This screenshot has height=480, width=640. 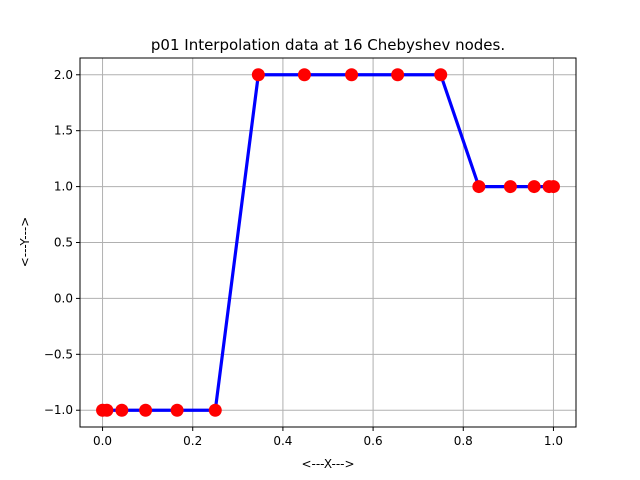 I want to click on x-tick-label: 1.0, so click(x=553, y=441).